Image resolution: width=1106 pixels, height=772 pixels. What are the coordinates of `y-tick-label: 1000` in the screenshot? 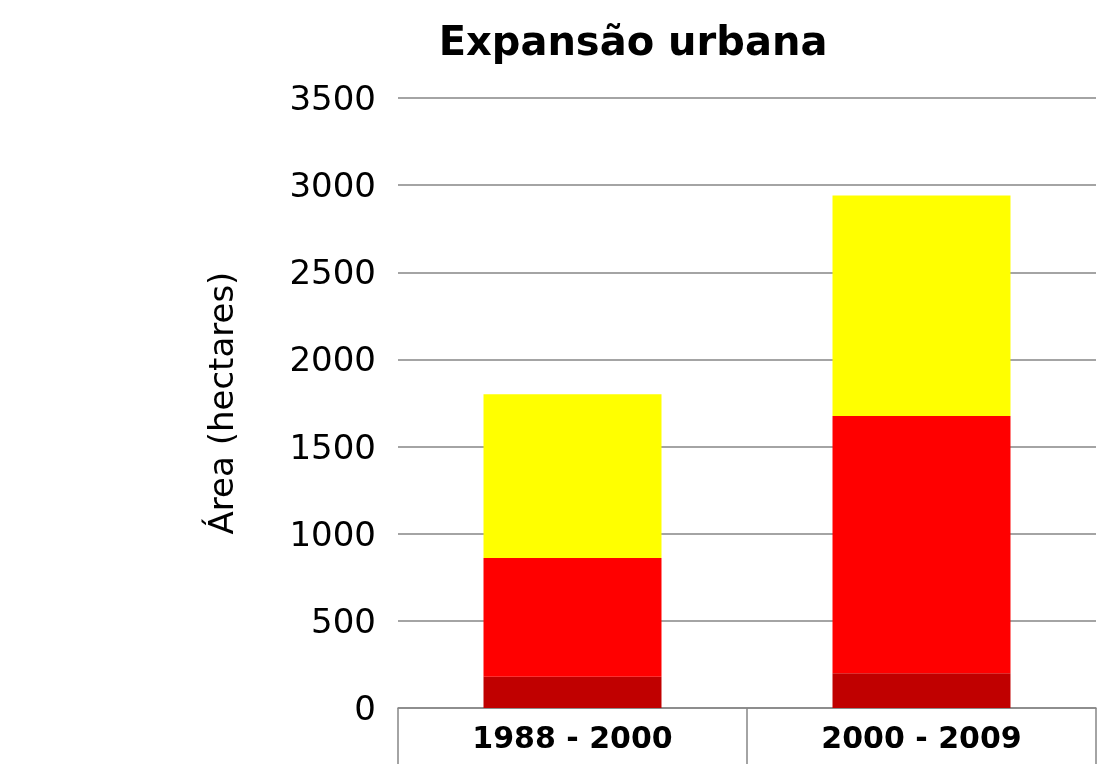 It's located at (332, 533).